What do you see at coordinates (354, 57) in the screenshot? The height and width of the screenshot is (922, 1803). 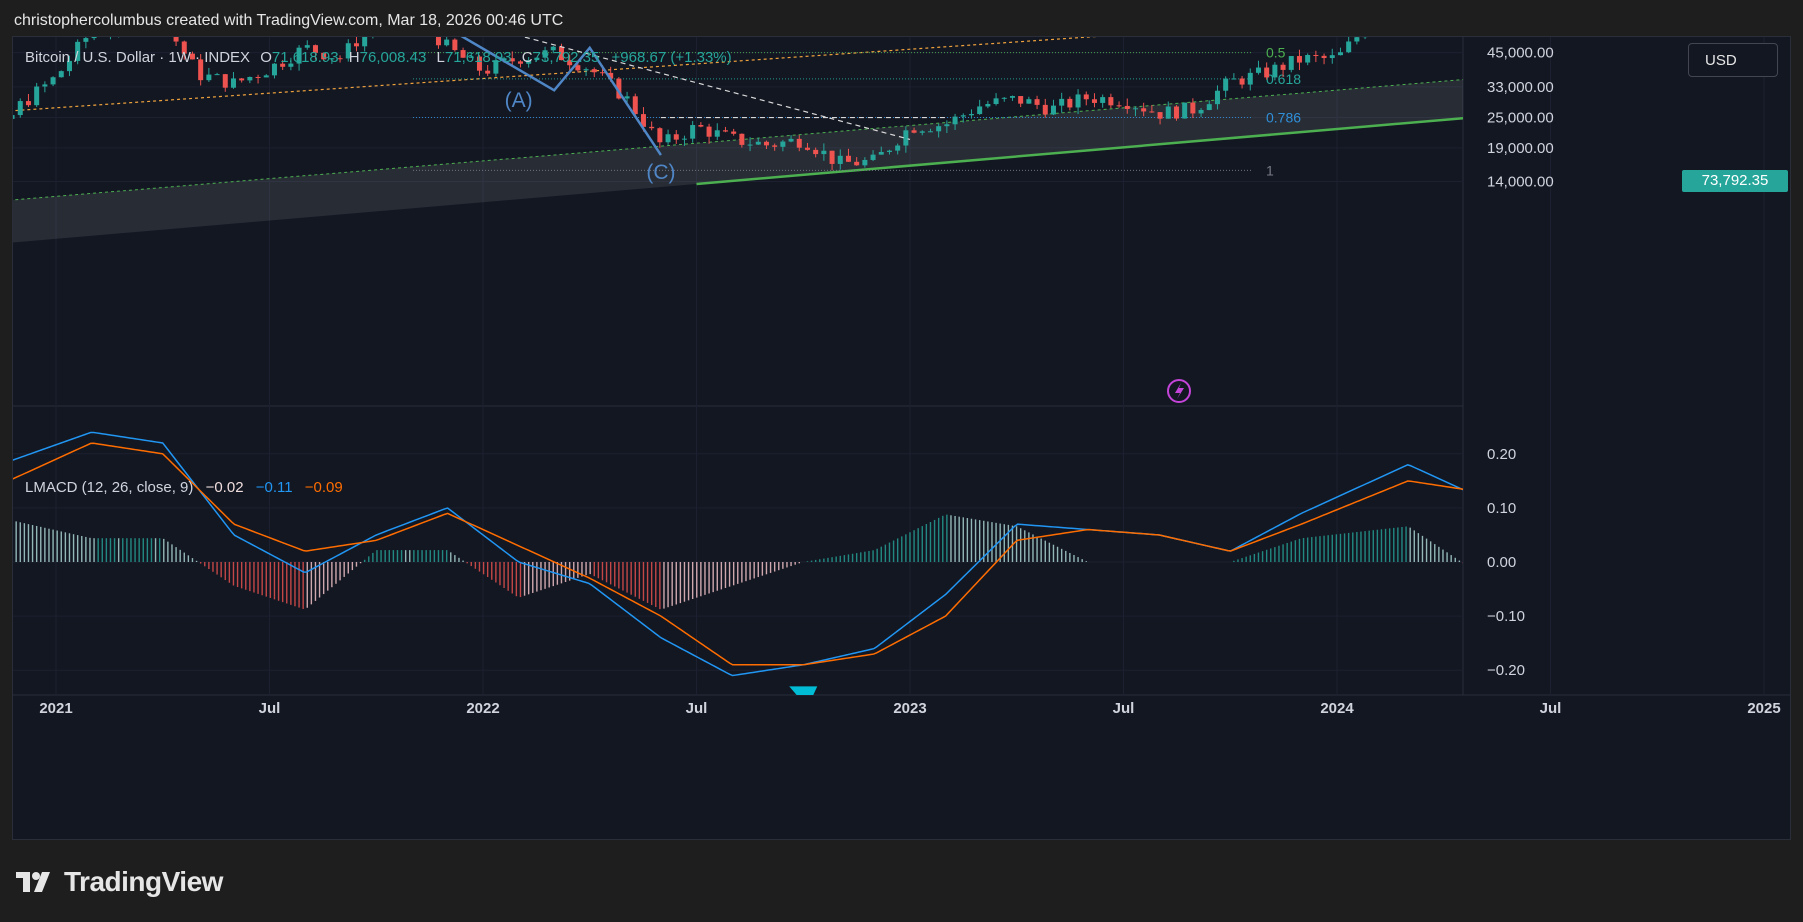 I see `high-label: H` at bounding box center [354, 57].